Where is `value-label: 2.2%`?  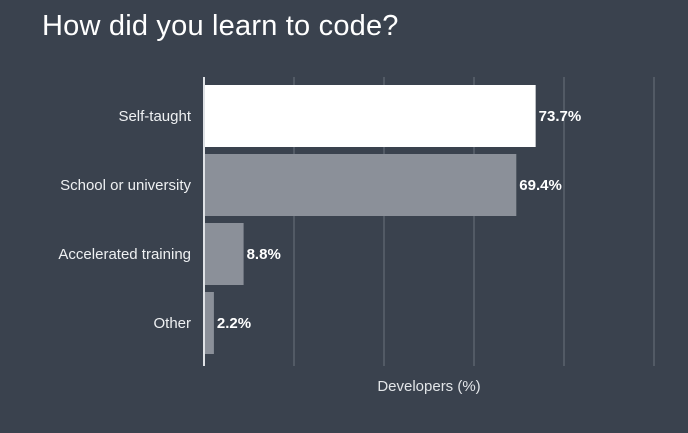
value-label: 2.2% is located at coordinates (234, 323).